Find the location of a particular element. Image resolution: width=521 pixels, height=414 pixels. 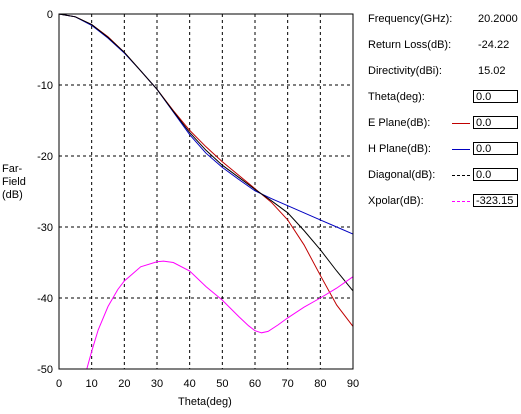

x-tick-label: 90 is located at coordinates (353, 384).